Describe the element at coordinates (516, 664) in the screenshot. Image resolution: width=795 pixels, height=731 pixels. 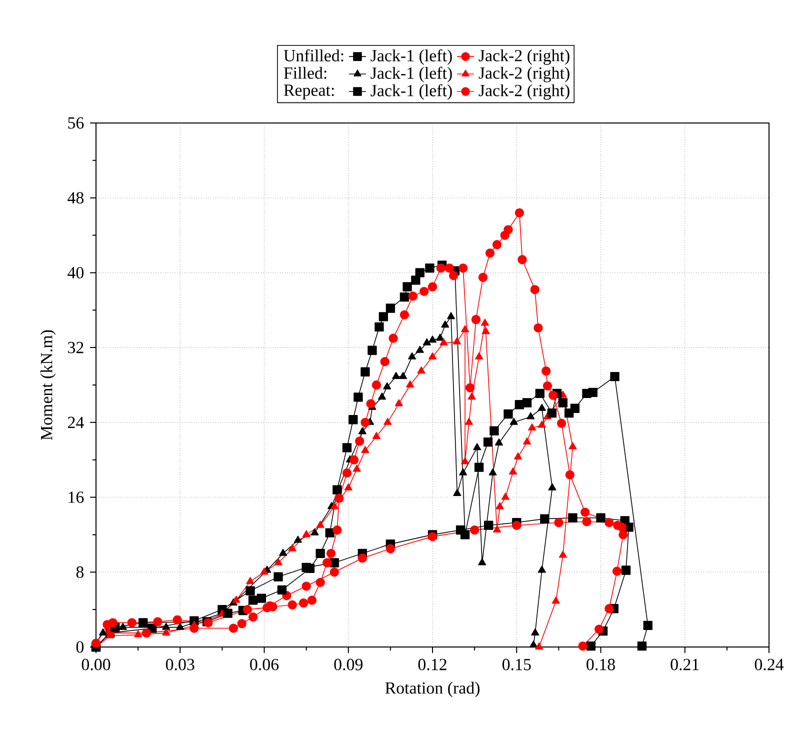
I see `x-tick-label: 0.15` at that location.